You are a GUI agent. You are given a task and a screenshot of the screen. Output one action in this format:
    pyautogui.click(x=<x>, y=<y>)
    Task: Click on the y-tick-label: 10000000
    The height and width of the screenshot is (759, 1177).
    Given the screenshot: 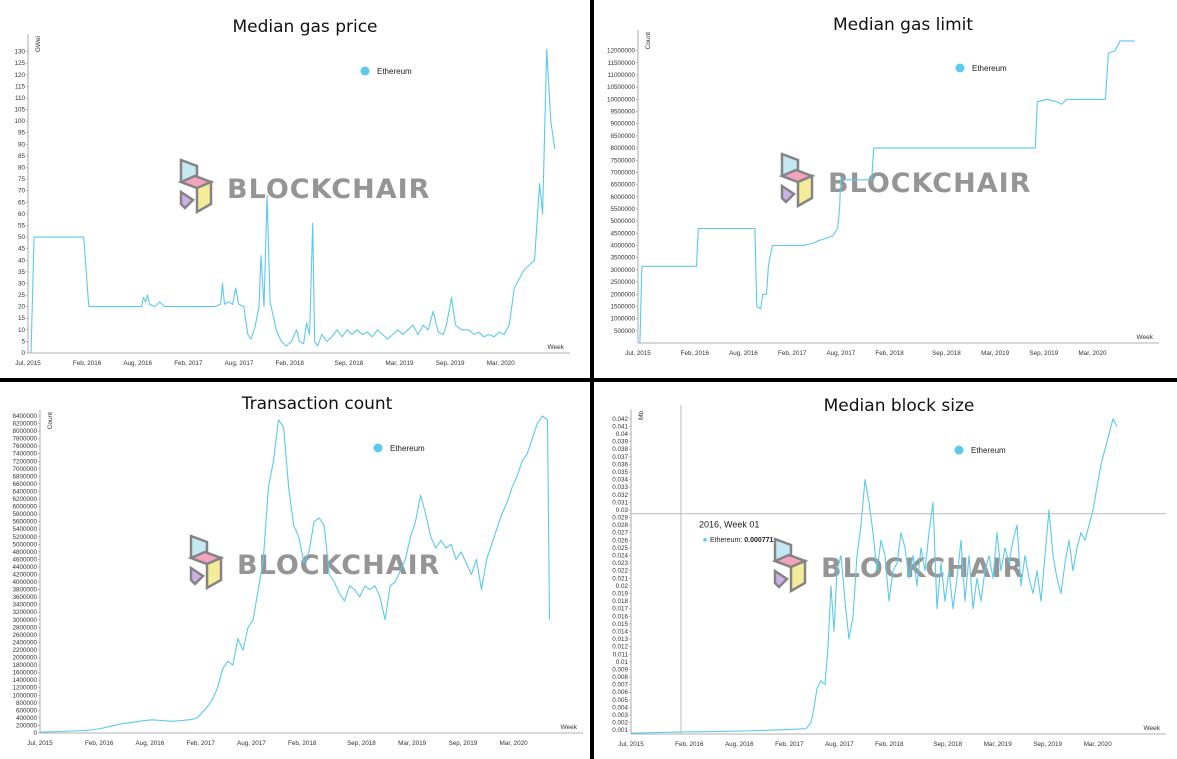 What is the action you would take?
    pyautogui.click(x=621, y=99)
    